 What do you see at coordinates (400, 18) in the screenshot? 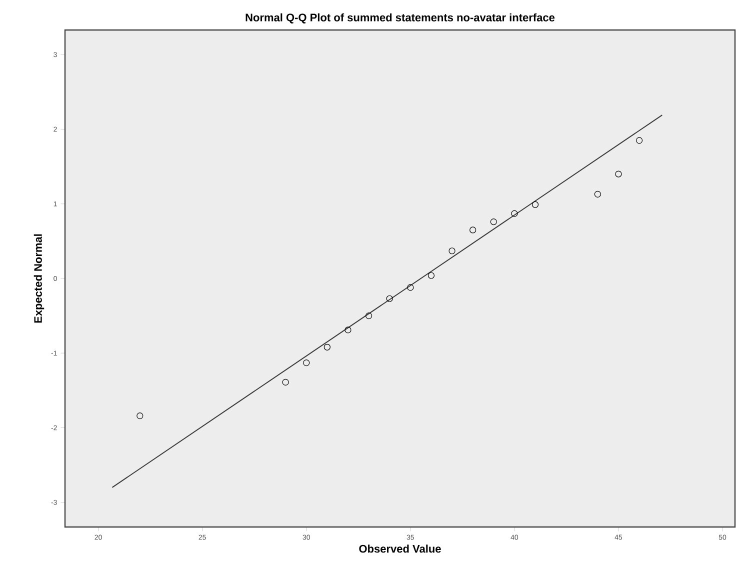
I see `chart-title: Normal Q-Q Plot of summed statements no-avatar interface` at bounding box center [400, 18].